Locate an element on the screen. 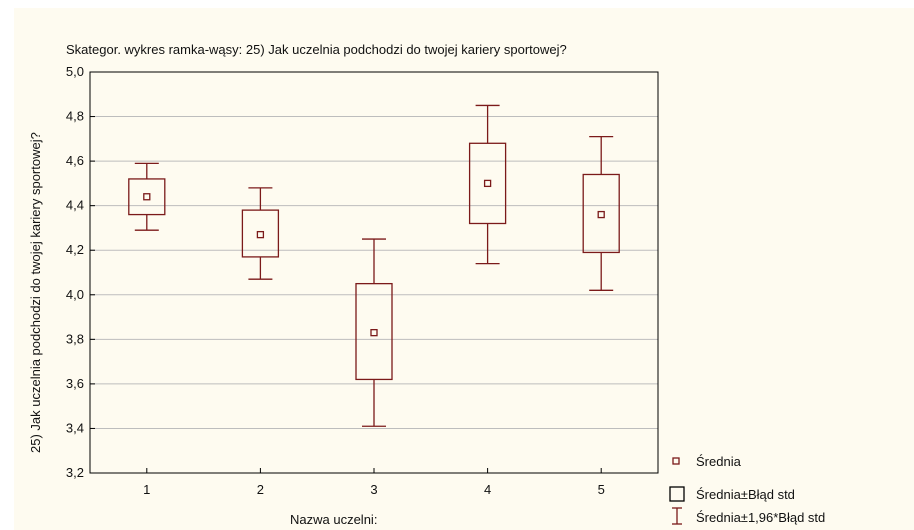 The width and height of the screenshot is (914, 530). y-tick-label: 3,4 is located at coordinates (75, 427).